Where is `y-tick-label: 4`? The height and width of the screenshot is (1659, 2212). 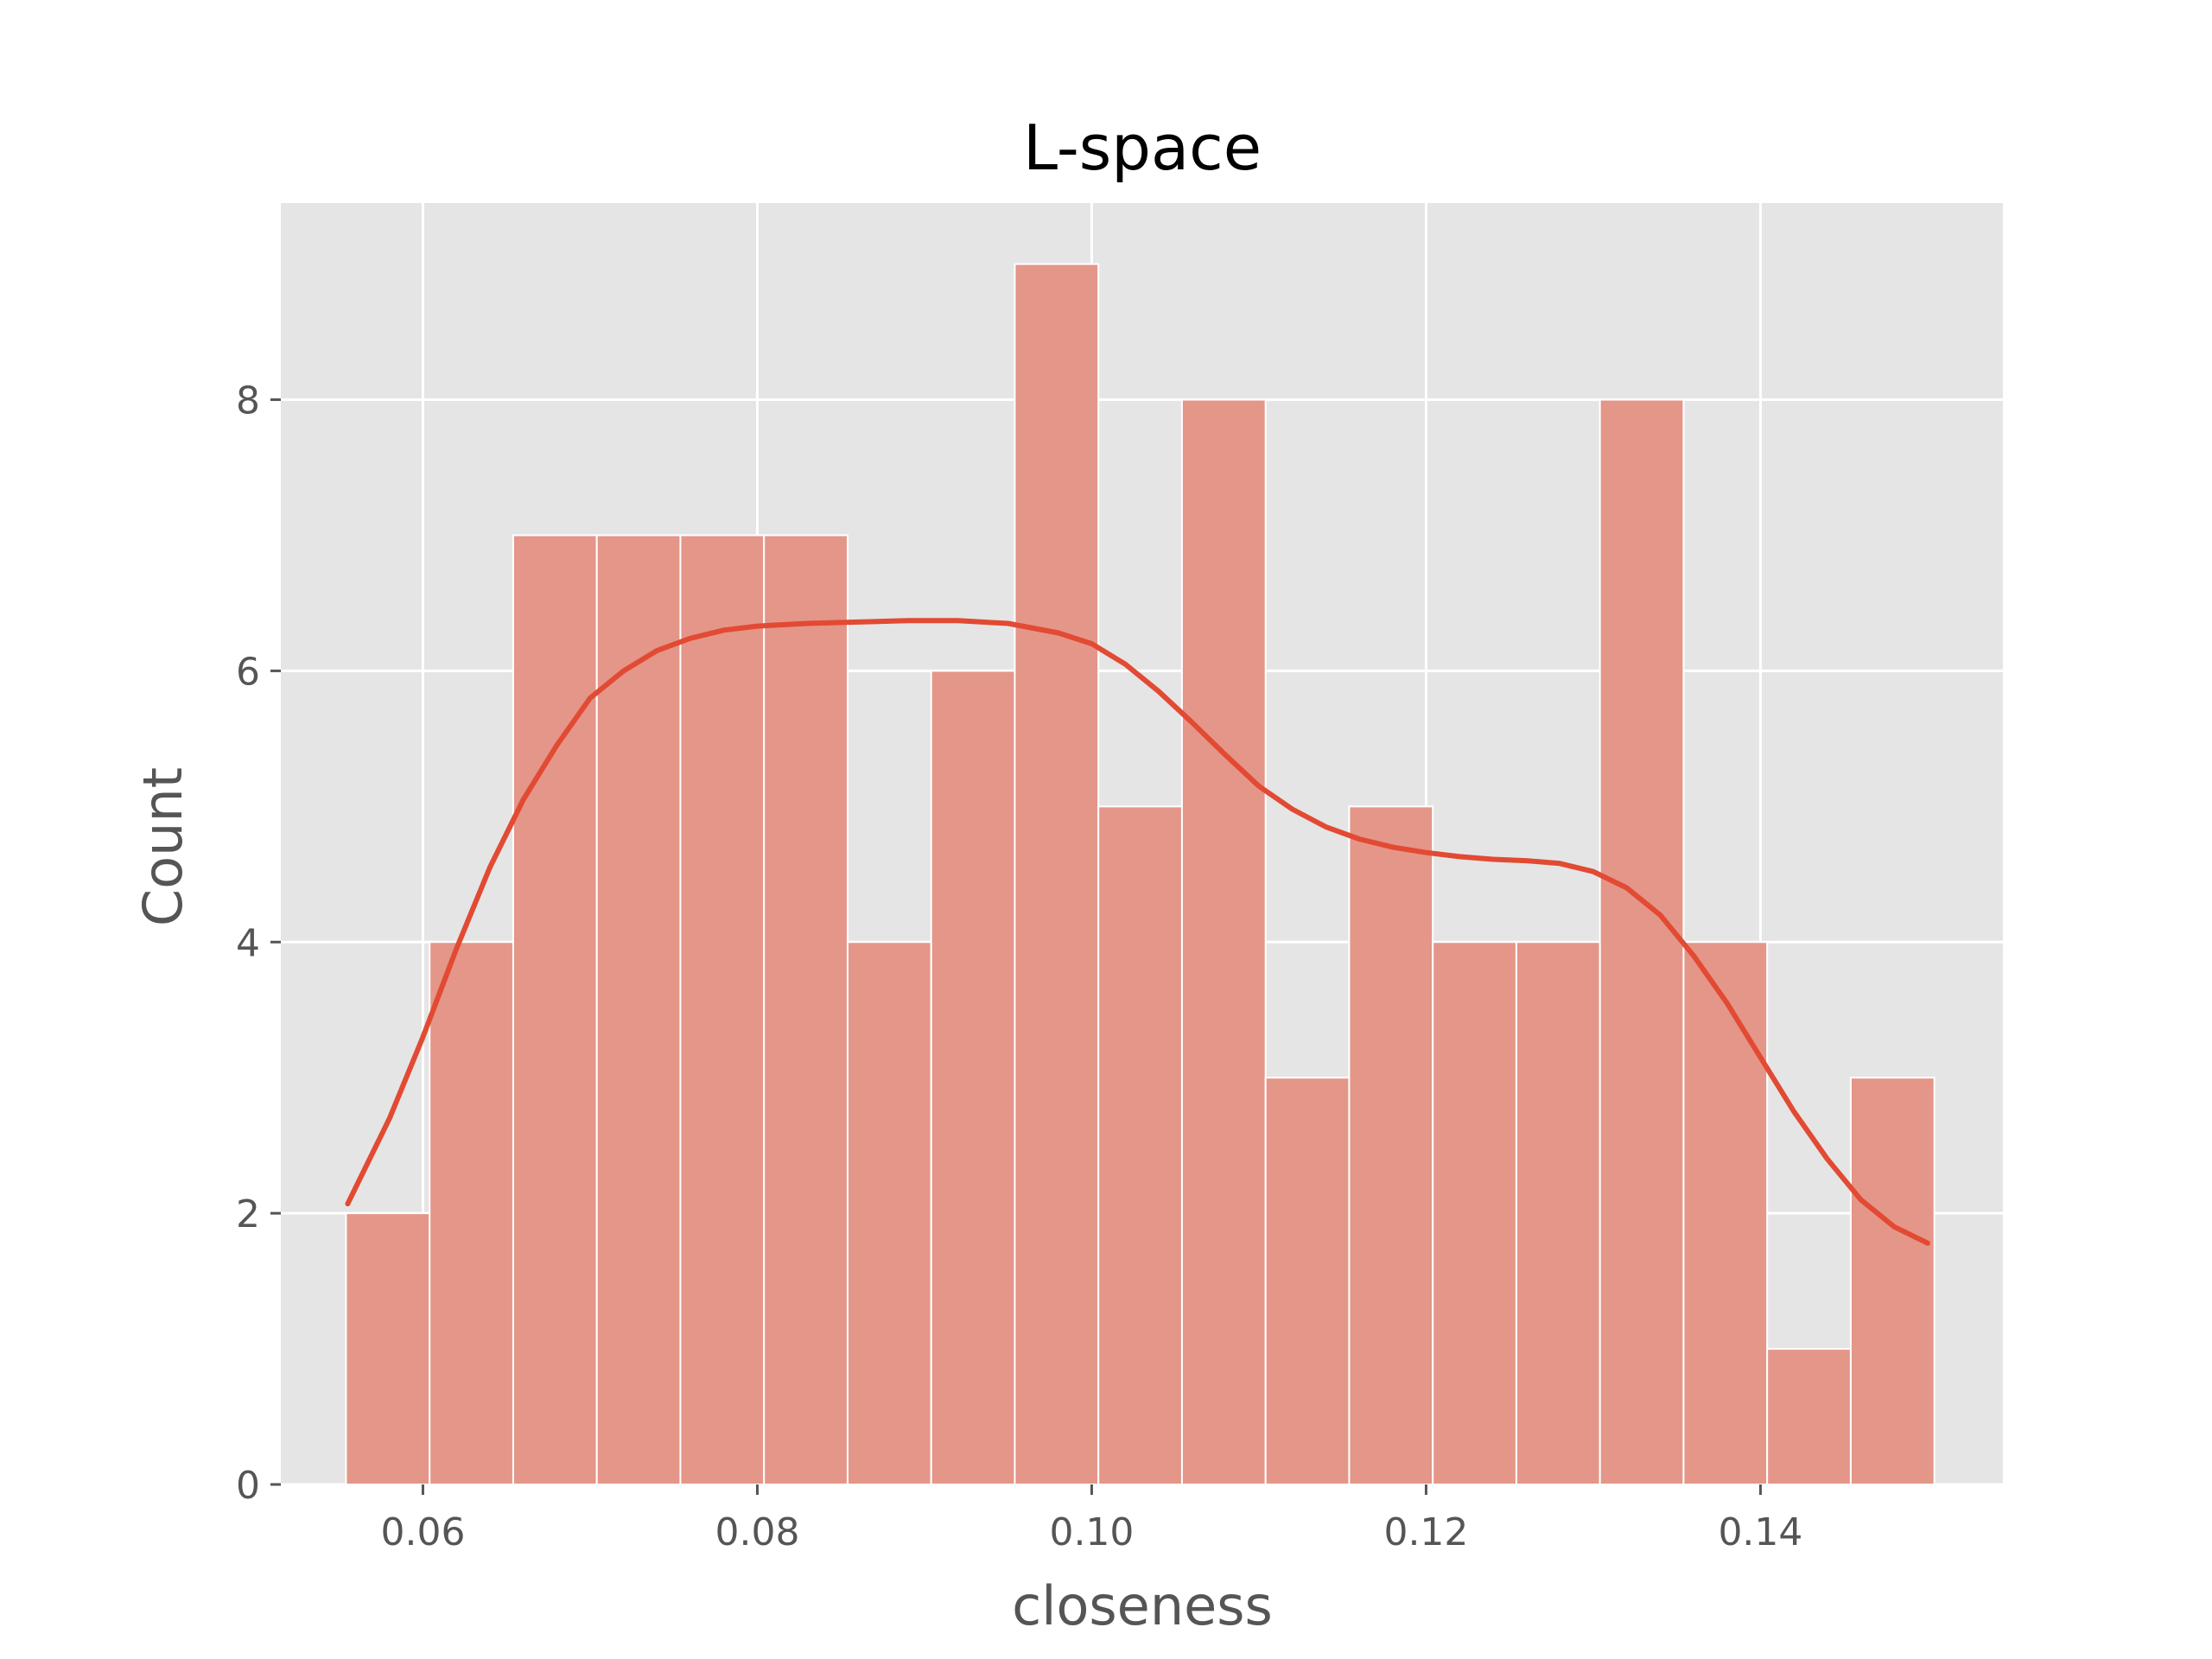 y-tick-label: 4 is located at coordinates (248, 943).